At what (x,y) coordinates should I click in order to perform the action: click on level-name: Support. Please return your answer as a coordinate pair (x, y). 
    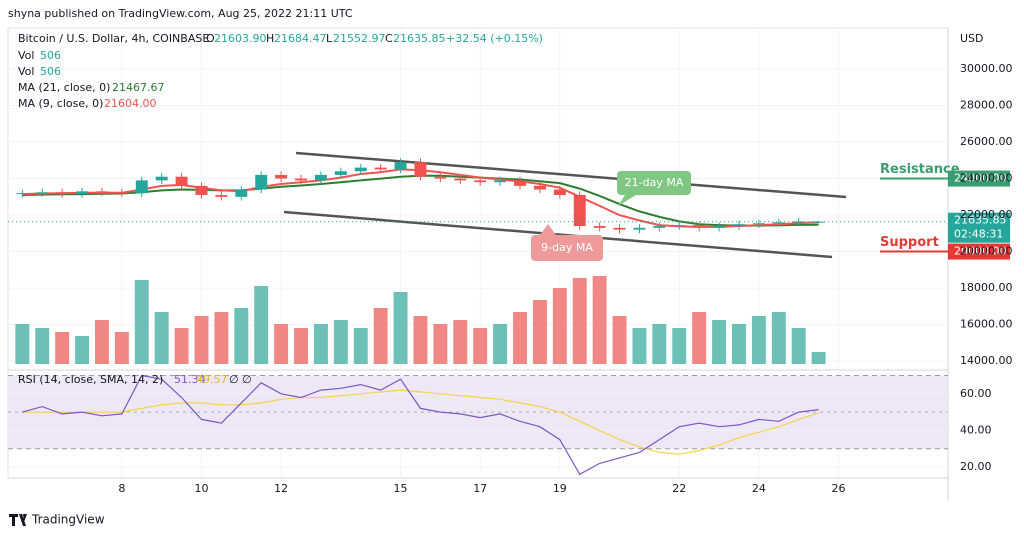
    Looking at the image, I should click on (909, 242).